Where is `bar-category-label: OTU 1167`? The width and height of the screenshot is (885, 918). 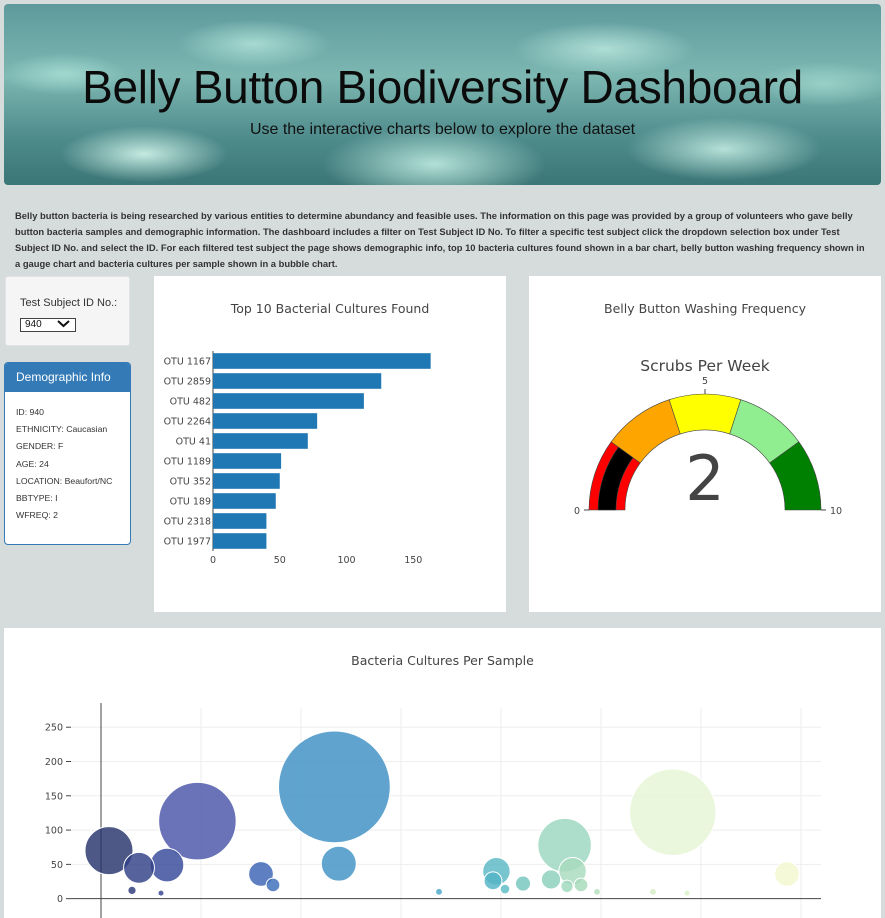
bar-category-label: OTU 1167 is located at coordinates (187, 362).